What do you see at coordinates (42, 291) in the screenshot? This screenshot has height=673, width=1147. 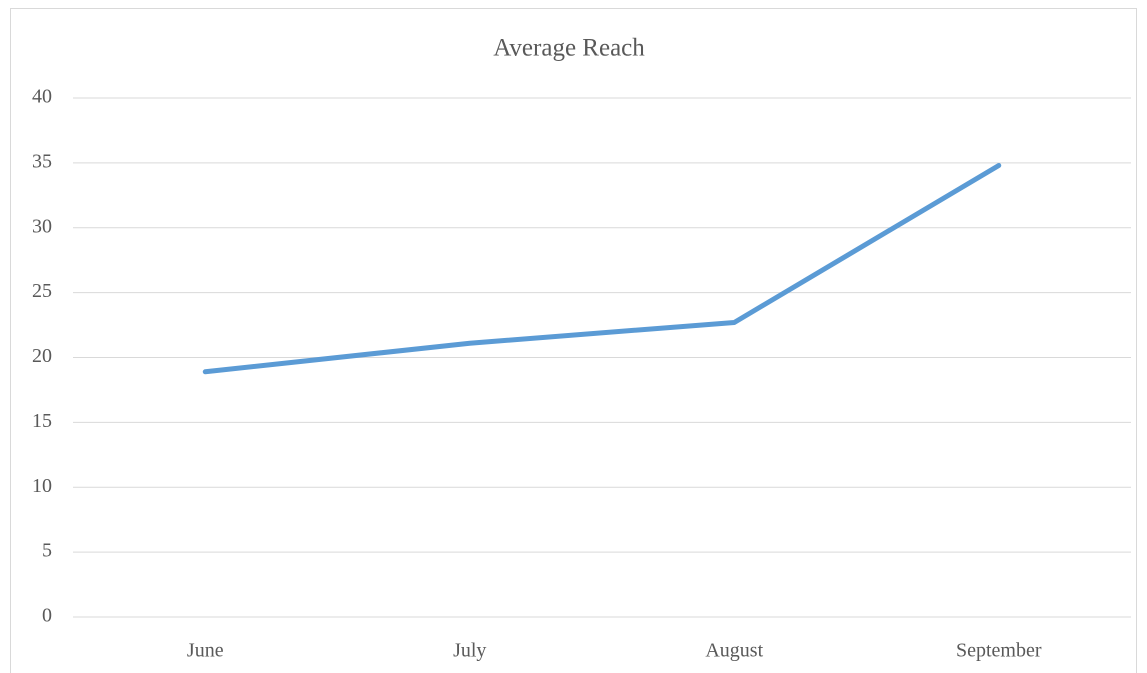 I see `y-tick-label: 25` at bounding box center [42, 291].